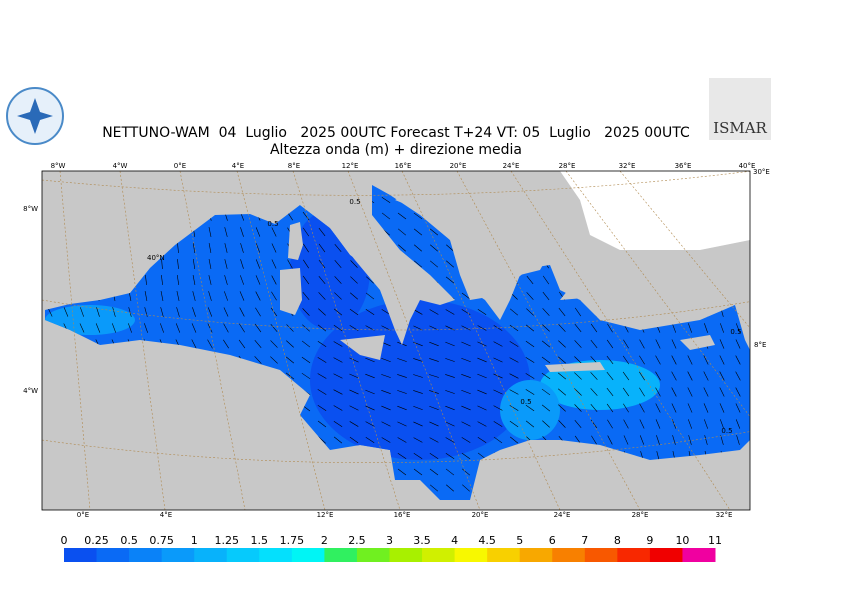 The width and height of the screenshot is (842, 596). I want to click on bottom-lon-label: 16°E, so click(402, 515).